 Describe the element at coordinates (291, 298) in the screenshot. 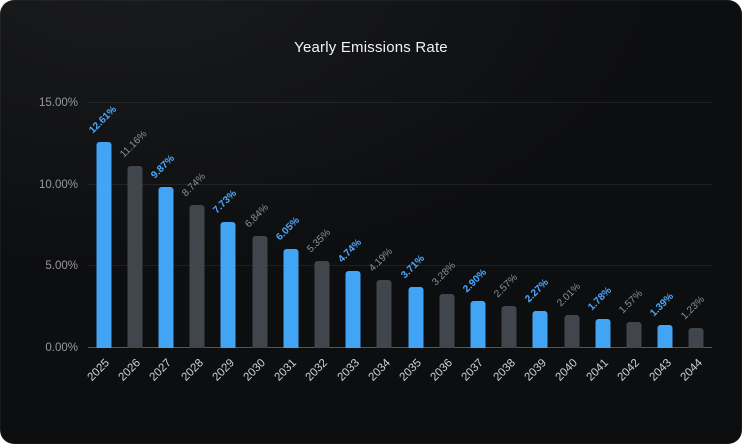

I see `bar-2031` at that location.